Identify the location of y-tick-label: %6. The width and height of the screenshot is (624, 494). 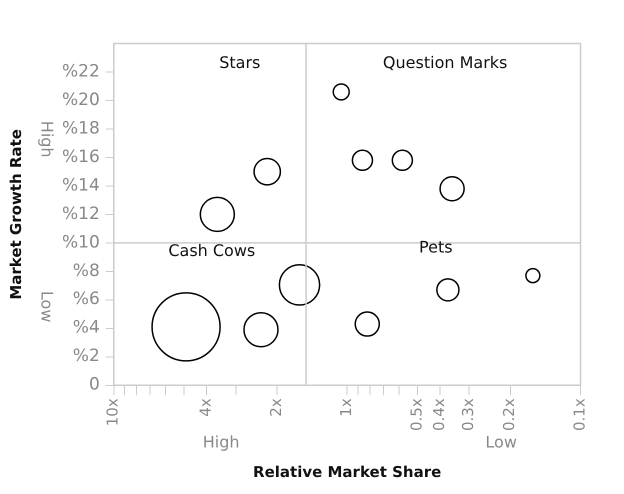
(86, 299).